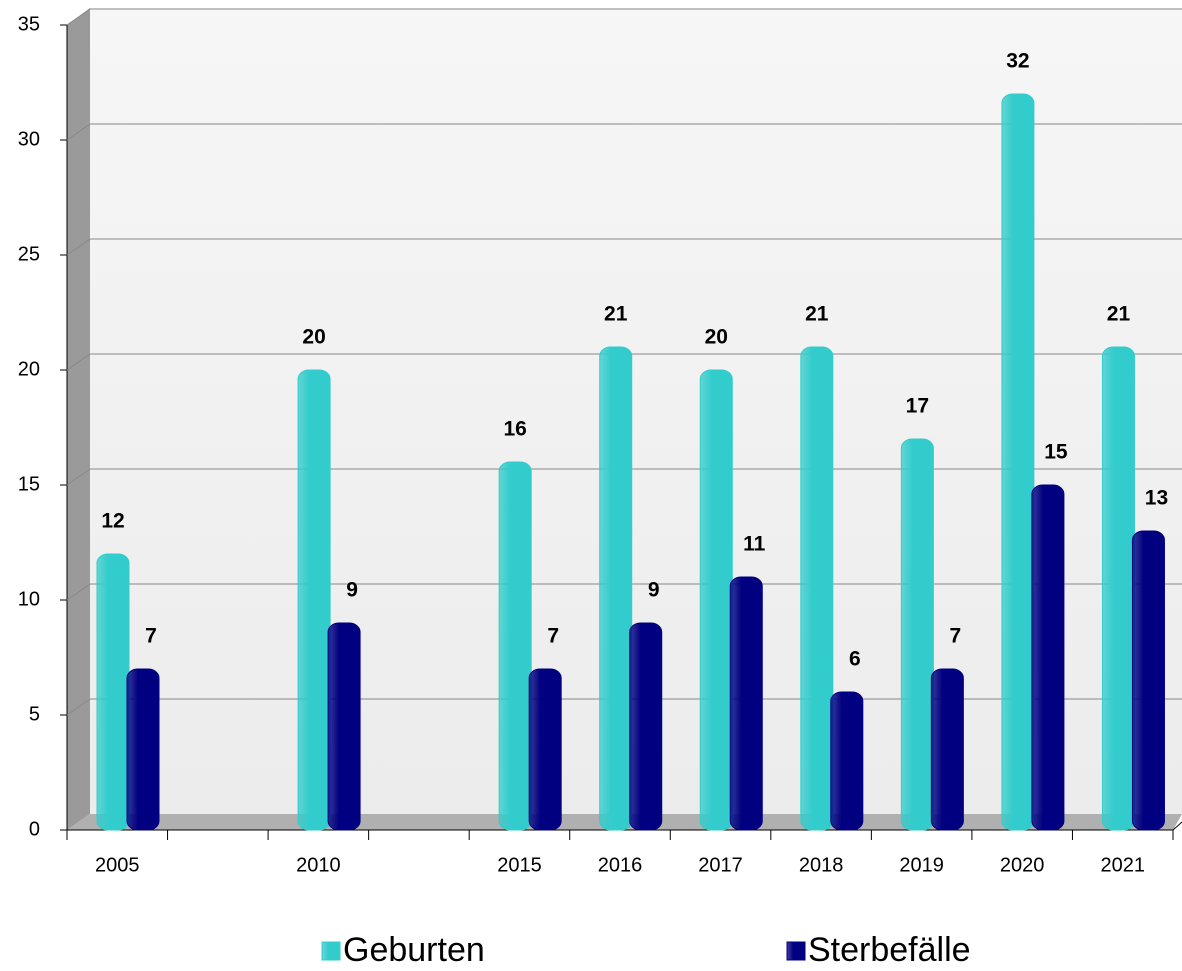 The width and height of the screenshot is (1182, 971). What do you see at coordinates (519, 865) in the screenshot?
I see `x-tick-label: 2015` at bounding box center [519, 865].